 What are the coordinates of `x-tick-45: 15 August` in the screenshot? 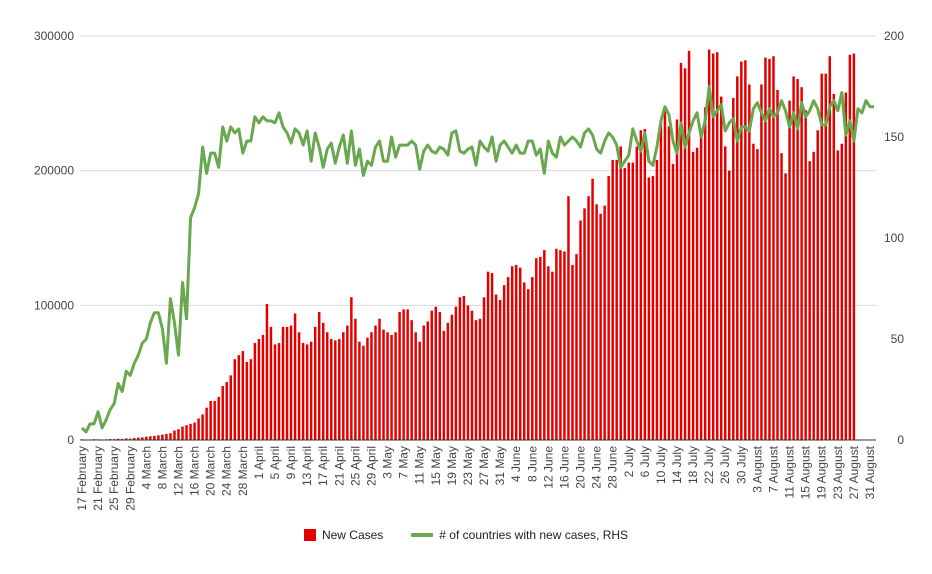 It's located at (806, 472).